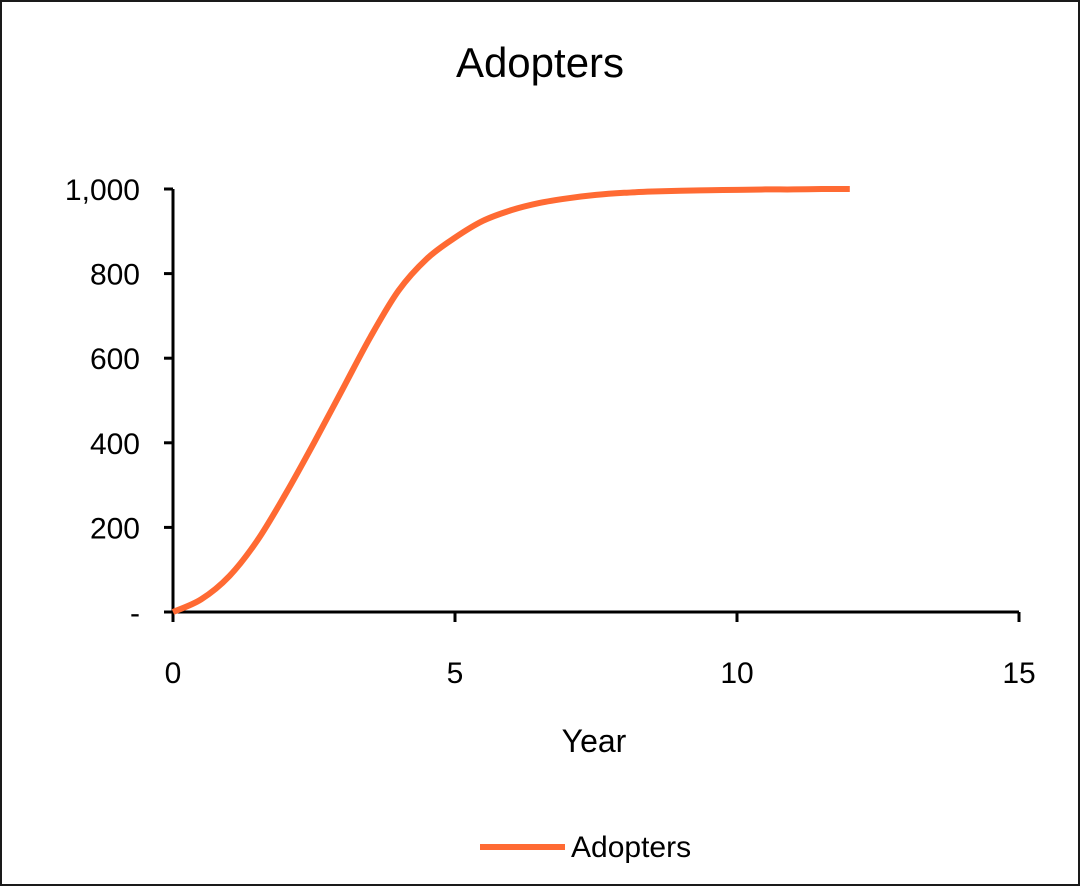 Image resolution: width=1080 pixels, height=886 pixels. I want to click on y-tick-label: 1,000, so click(102, 190).